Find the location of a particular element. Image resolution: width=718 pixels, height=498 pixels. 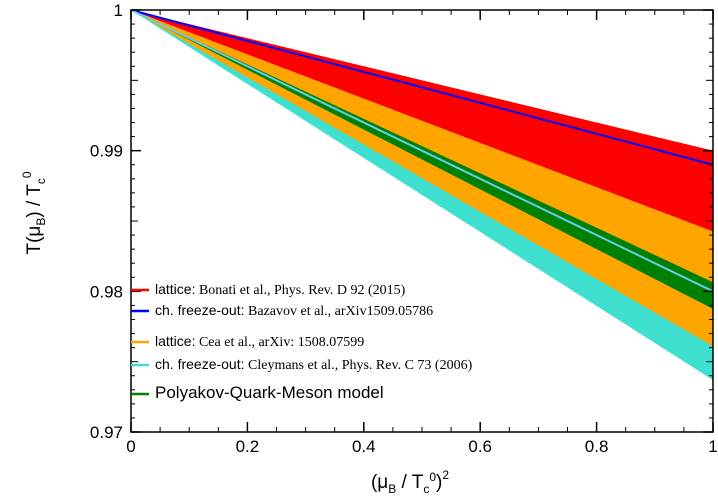

y-axis-label: T(μB) / Tc0 is located at coordinates (34, 212).